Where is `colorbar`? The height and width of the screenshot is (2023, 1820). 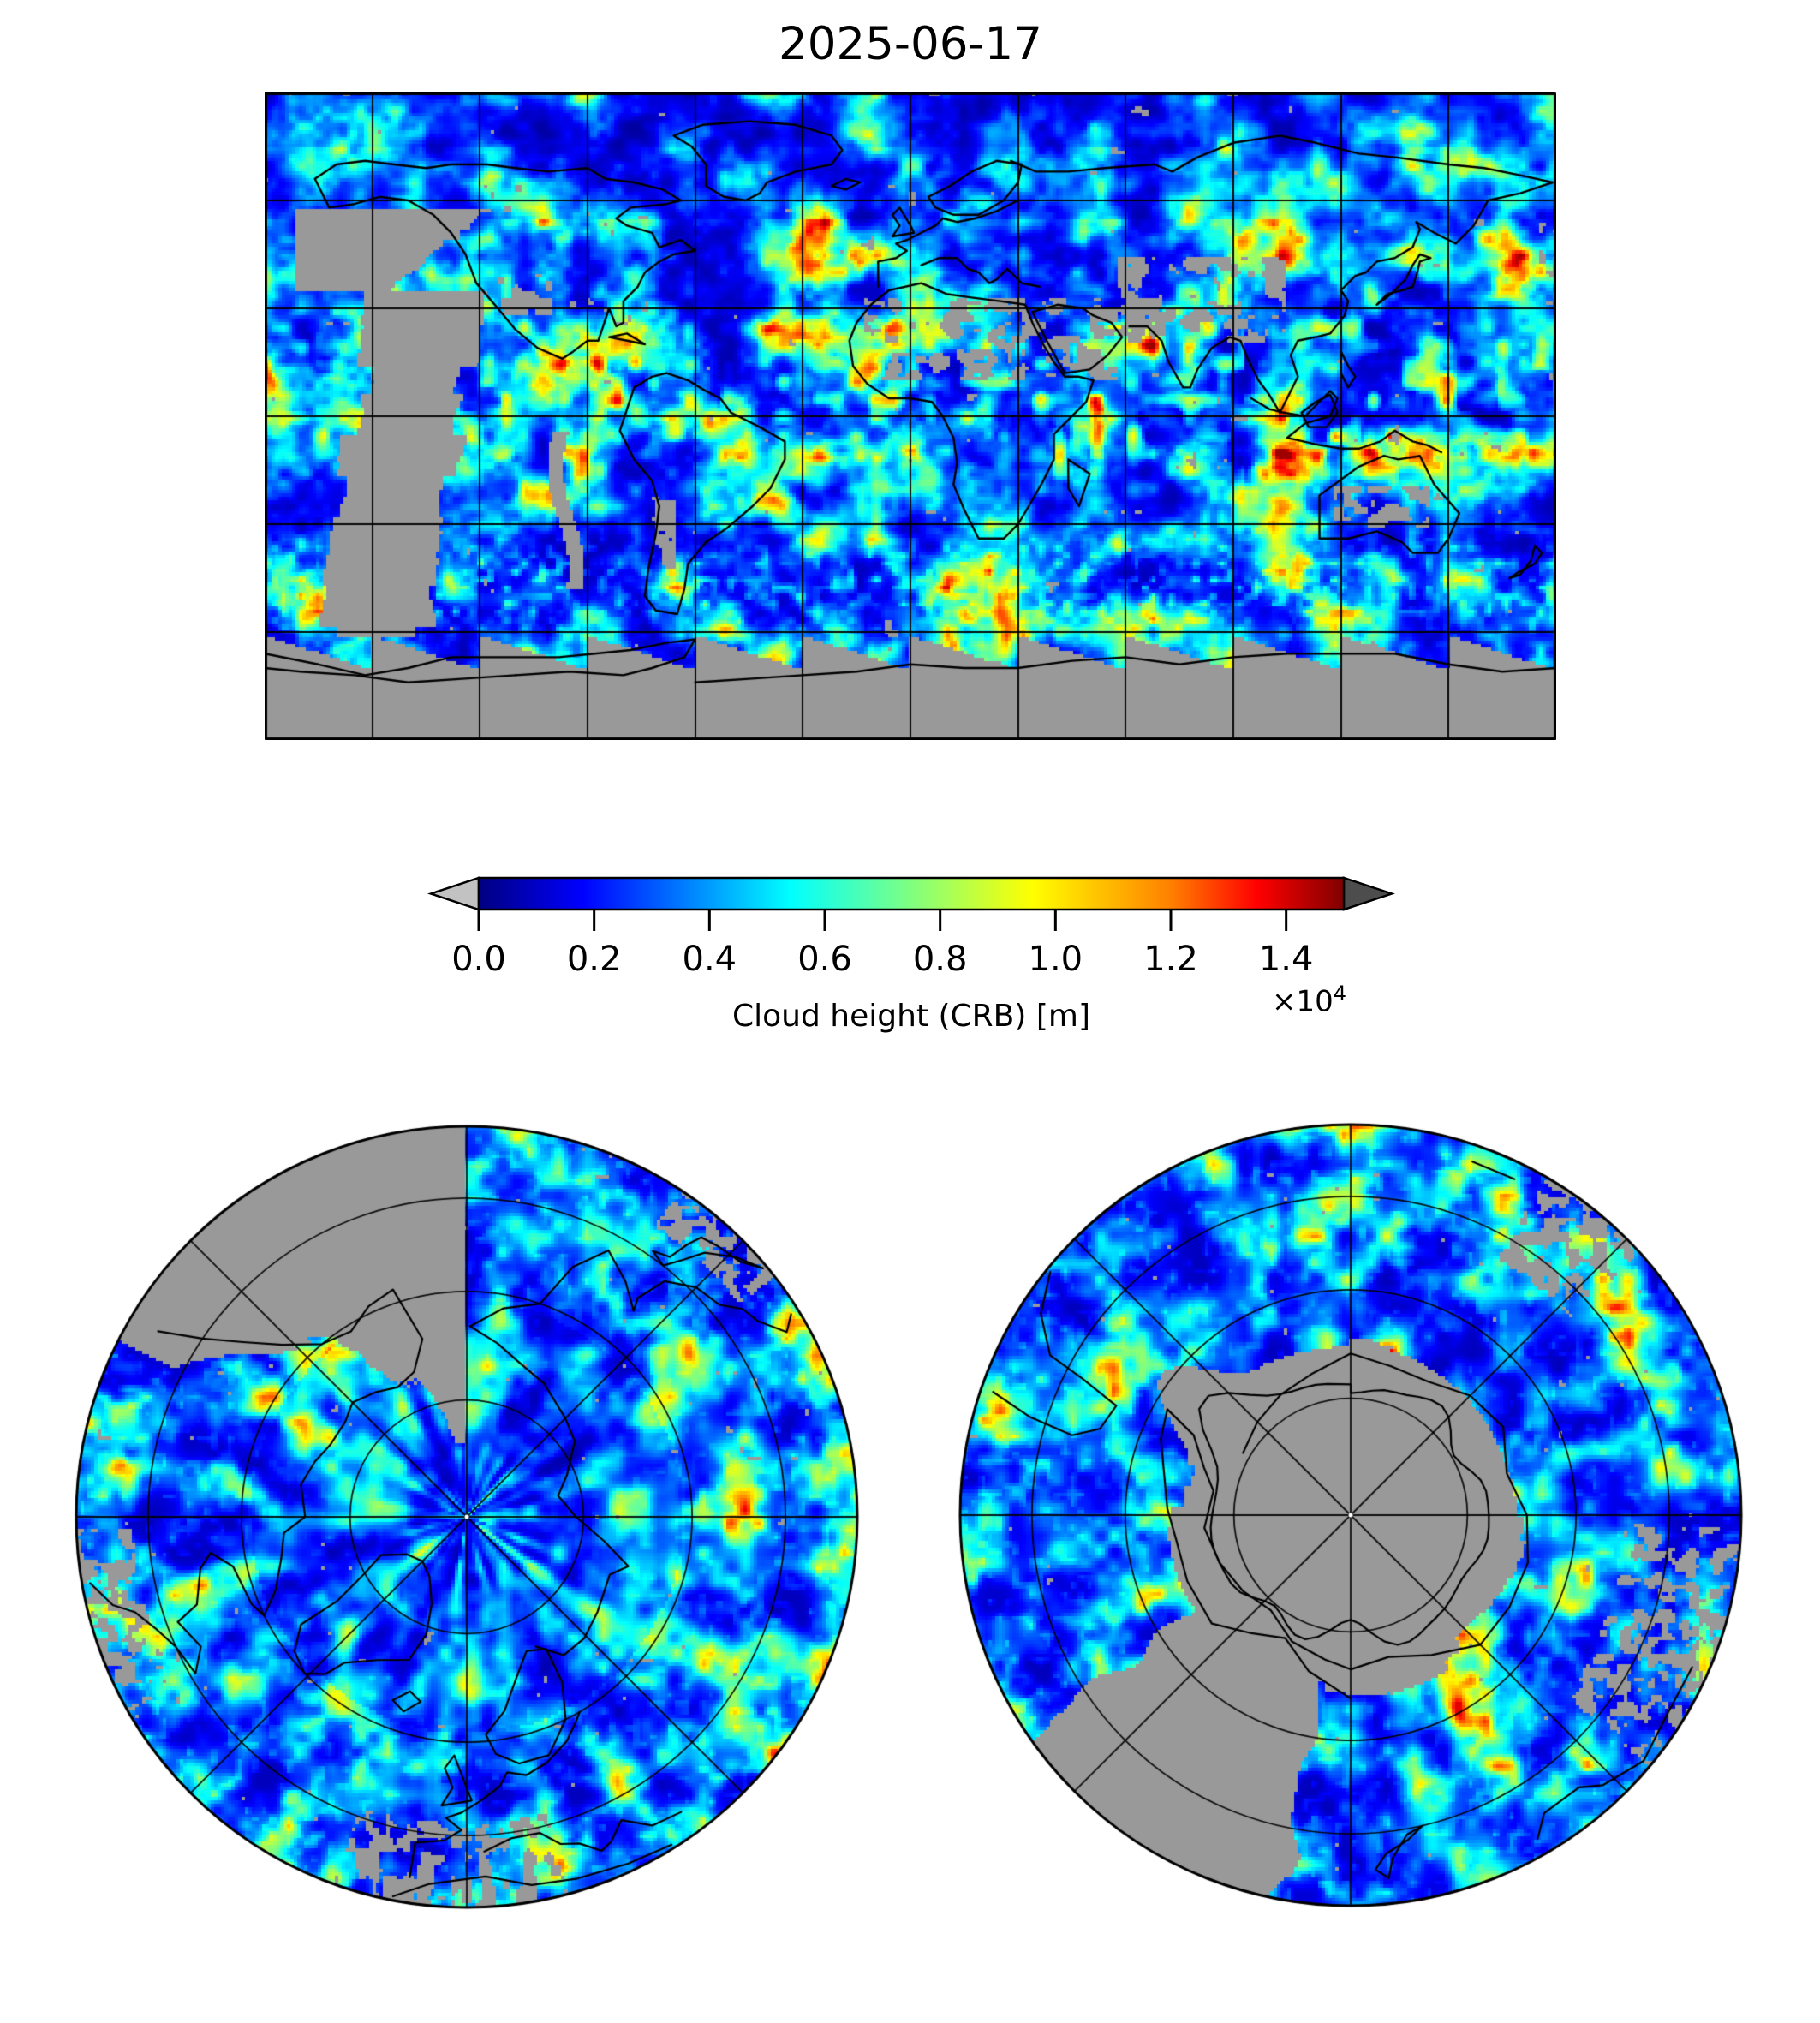
colorbar is located at coordinates (912, 906).